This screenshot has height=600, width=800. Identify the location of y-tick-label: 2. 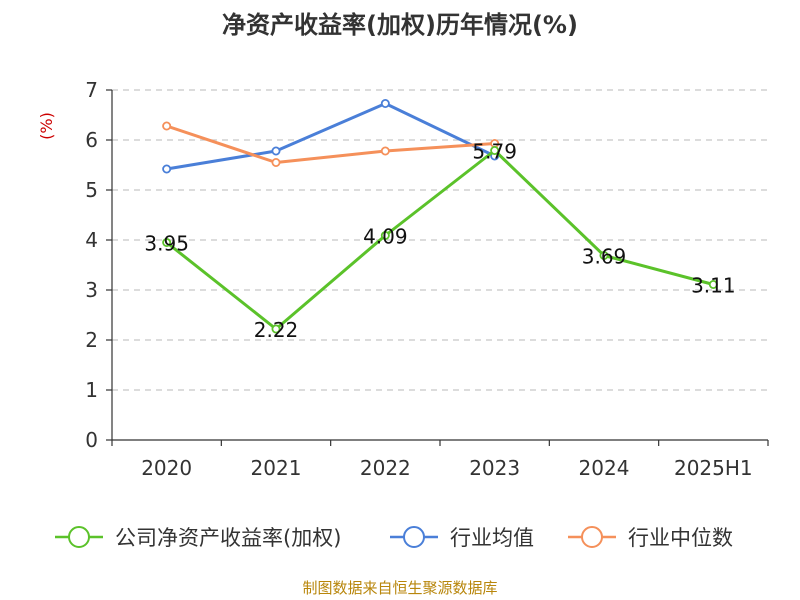
(91, 340).